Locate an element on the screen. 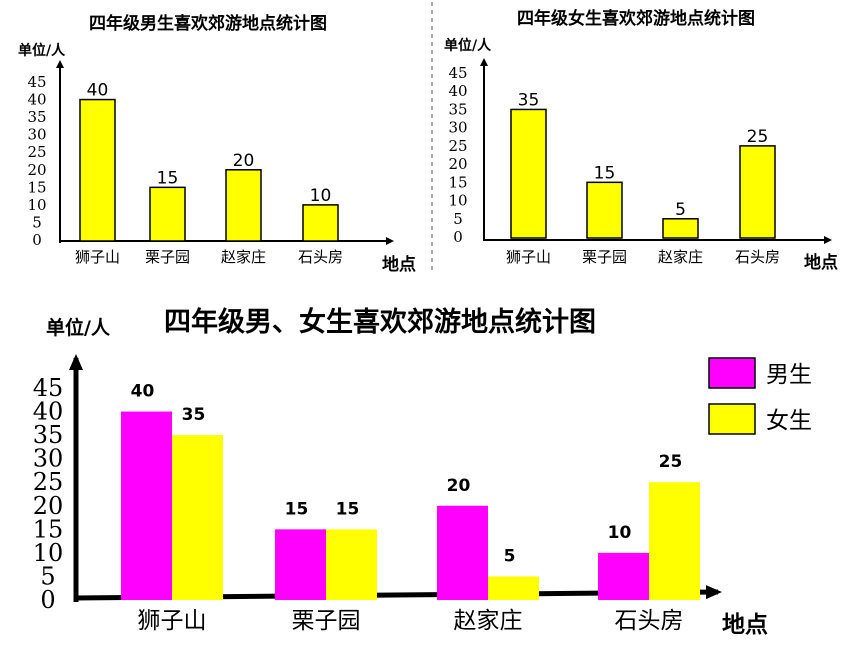 This screenshot has height=645, width=860. chart-title: 四年级女生喜欢郊游地点统计图 is located at coordinates (636, 18).